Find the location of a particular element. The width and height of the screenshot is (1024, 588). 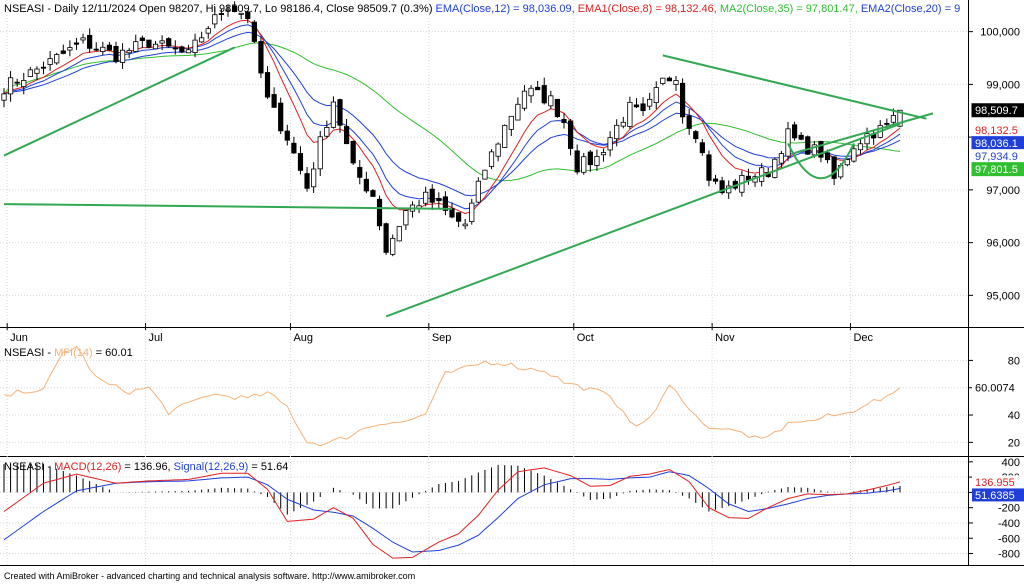

price-header-part: NSEASI is located at coordinates (24, 9).